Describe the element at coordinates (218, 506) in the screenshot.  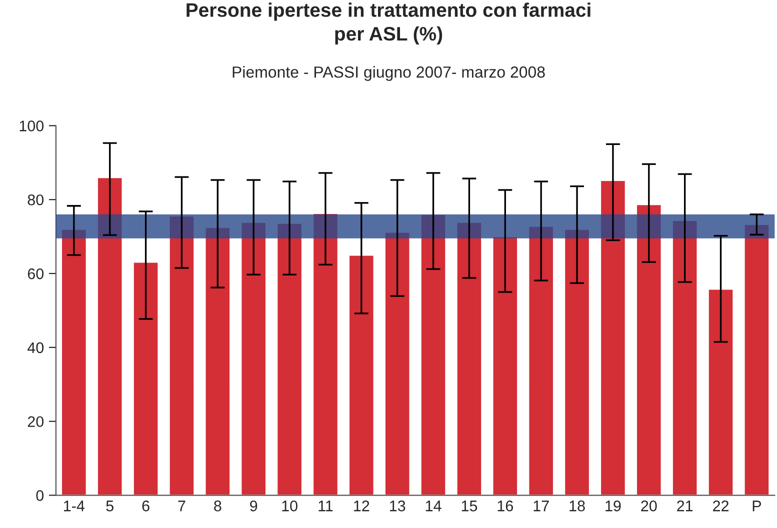
I see `x-tick-label: 8` at that location.